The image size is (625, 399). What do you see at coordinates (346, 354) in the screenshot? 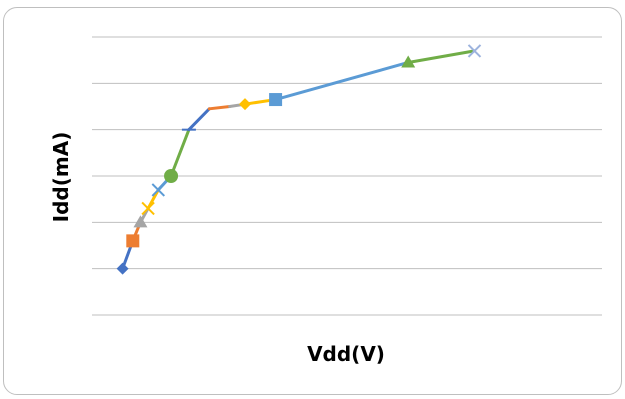
I see `x-axis-title: Vdd(V)` at bounding box center [346, 354].